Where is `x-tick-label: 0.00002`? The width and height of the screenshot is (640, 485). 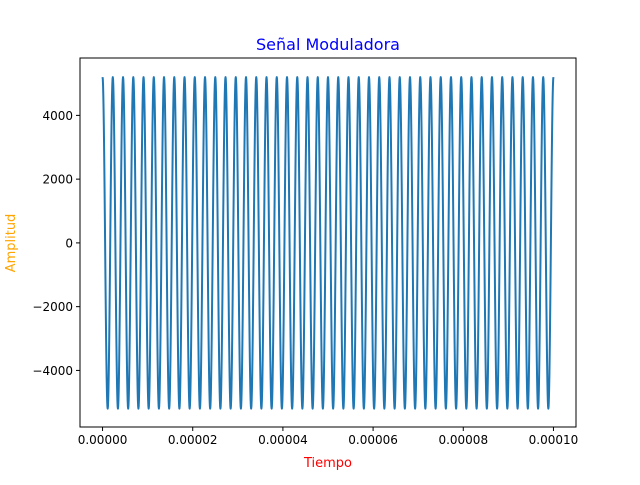 x-tick-label: 0.00002 is located at coordinates (193, 440).